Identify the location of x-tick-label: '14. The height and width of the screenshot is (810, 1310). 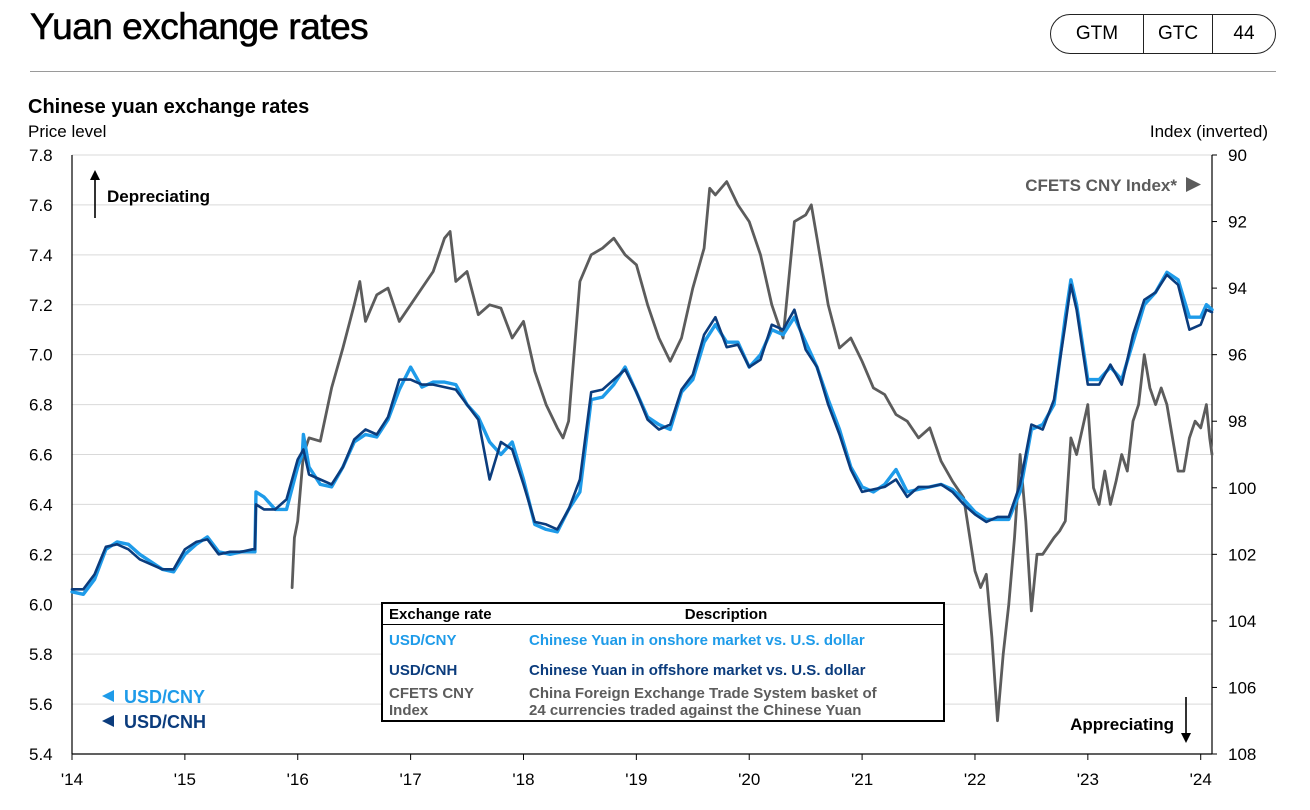
(72, 779).